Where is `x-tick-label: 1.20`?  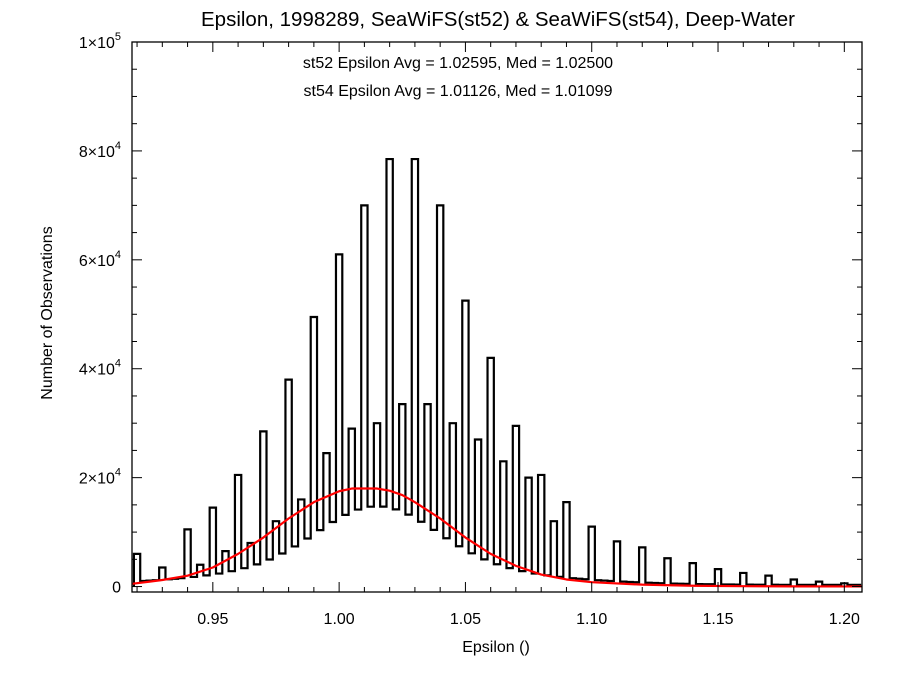 x-tick-label: 1.20 is located at coordinates (844, 619).